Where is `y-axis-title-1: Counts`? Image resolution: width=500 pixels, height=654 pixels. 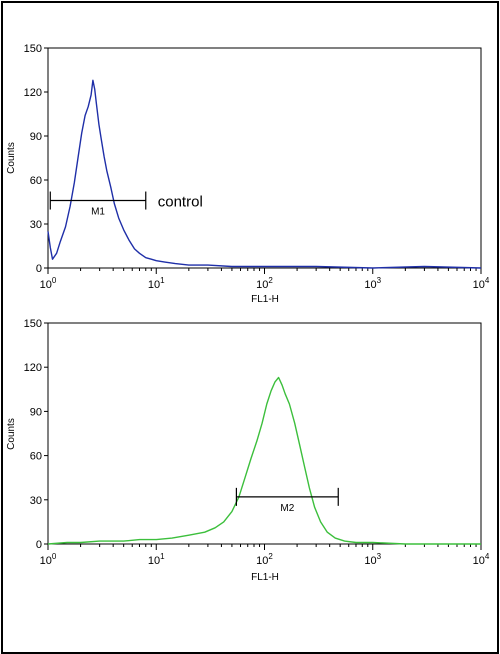
y-axis-title-1: Counts is located at coordinates (11, 158).